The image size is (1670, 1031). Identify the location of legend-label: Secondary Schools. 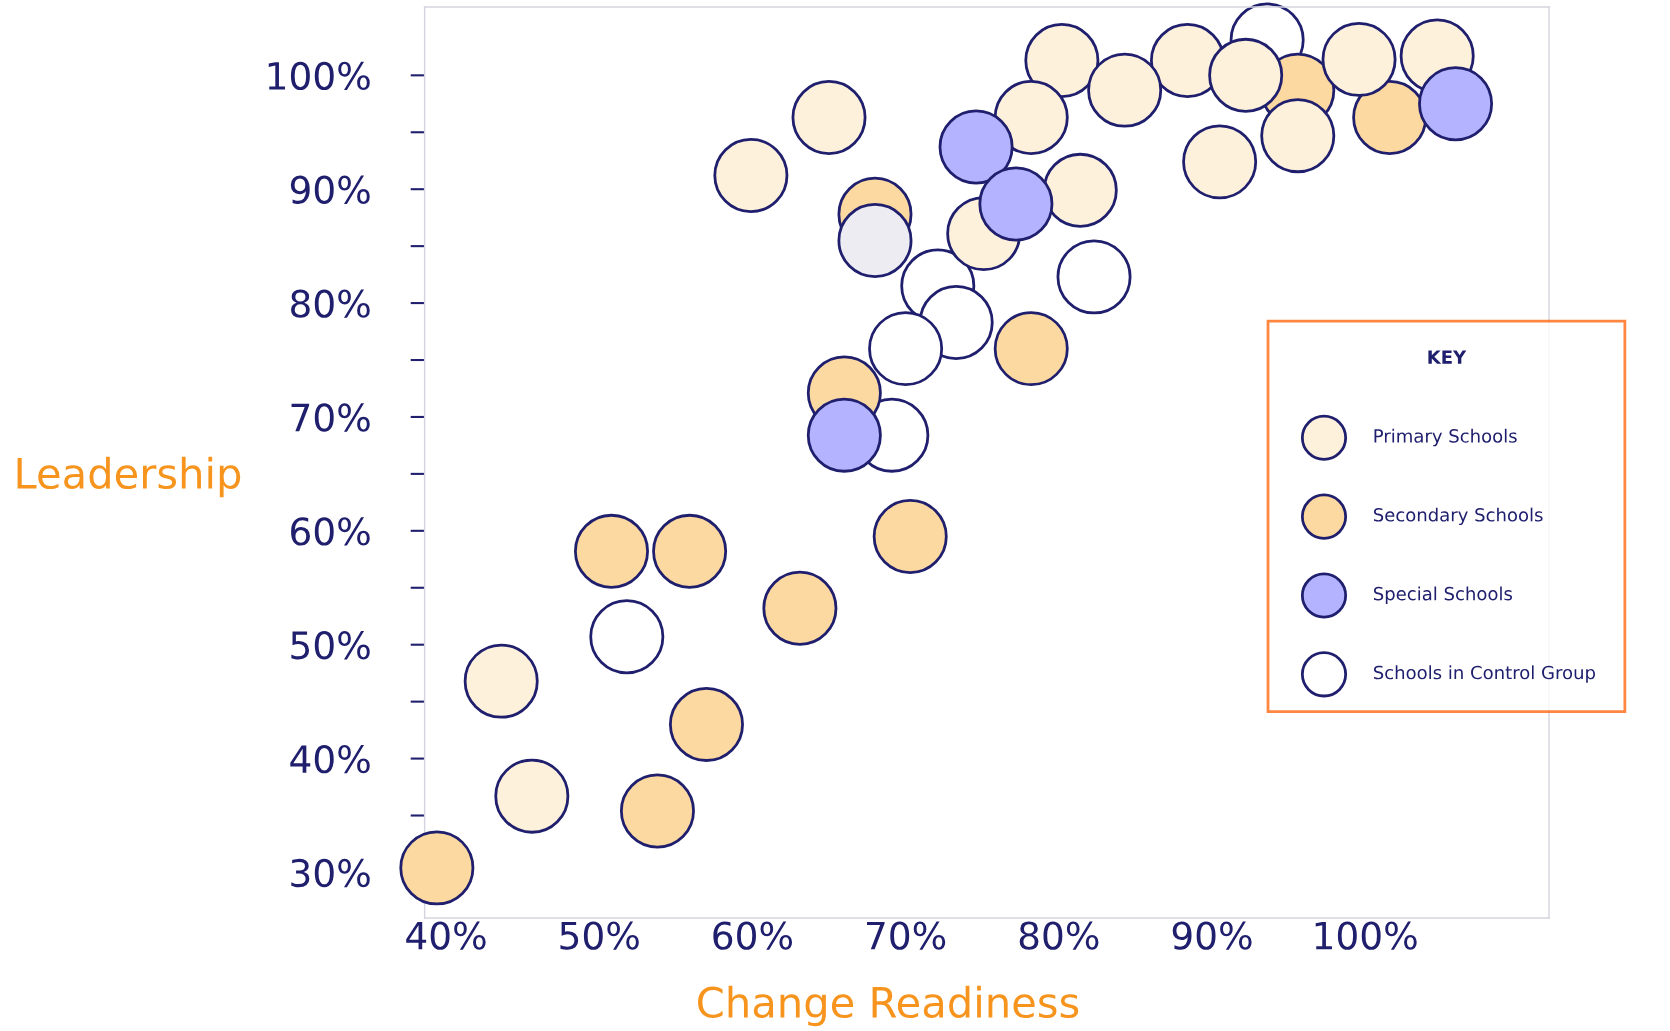
(1458, 516).